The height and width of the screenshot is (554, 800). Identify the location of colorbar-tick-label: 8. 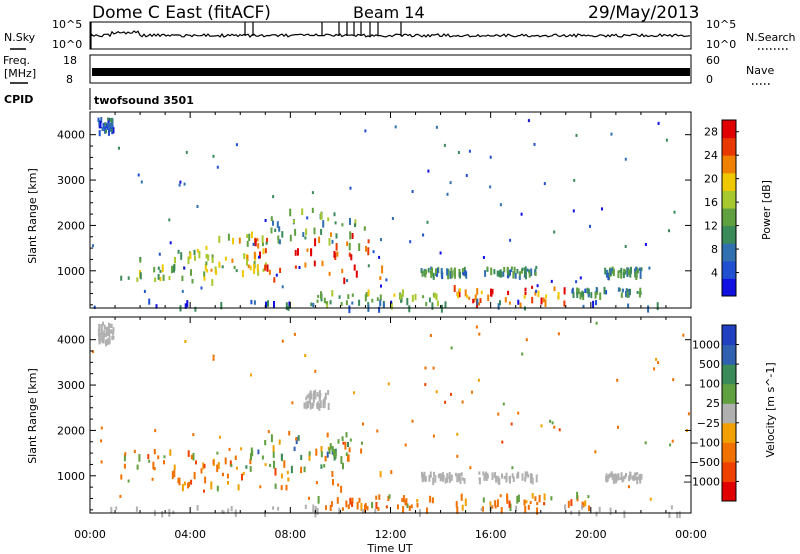
(714, 249).